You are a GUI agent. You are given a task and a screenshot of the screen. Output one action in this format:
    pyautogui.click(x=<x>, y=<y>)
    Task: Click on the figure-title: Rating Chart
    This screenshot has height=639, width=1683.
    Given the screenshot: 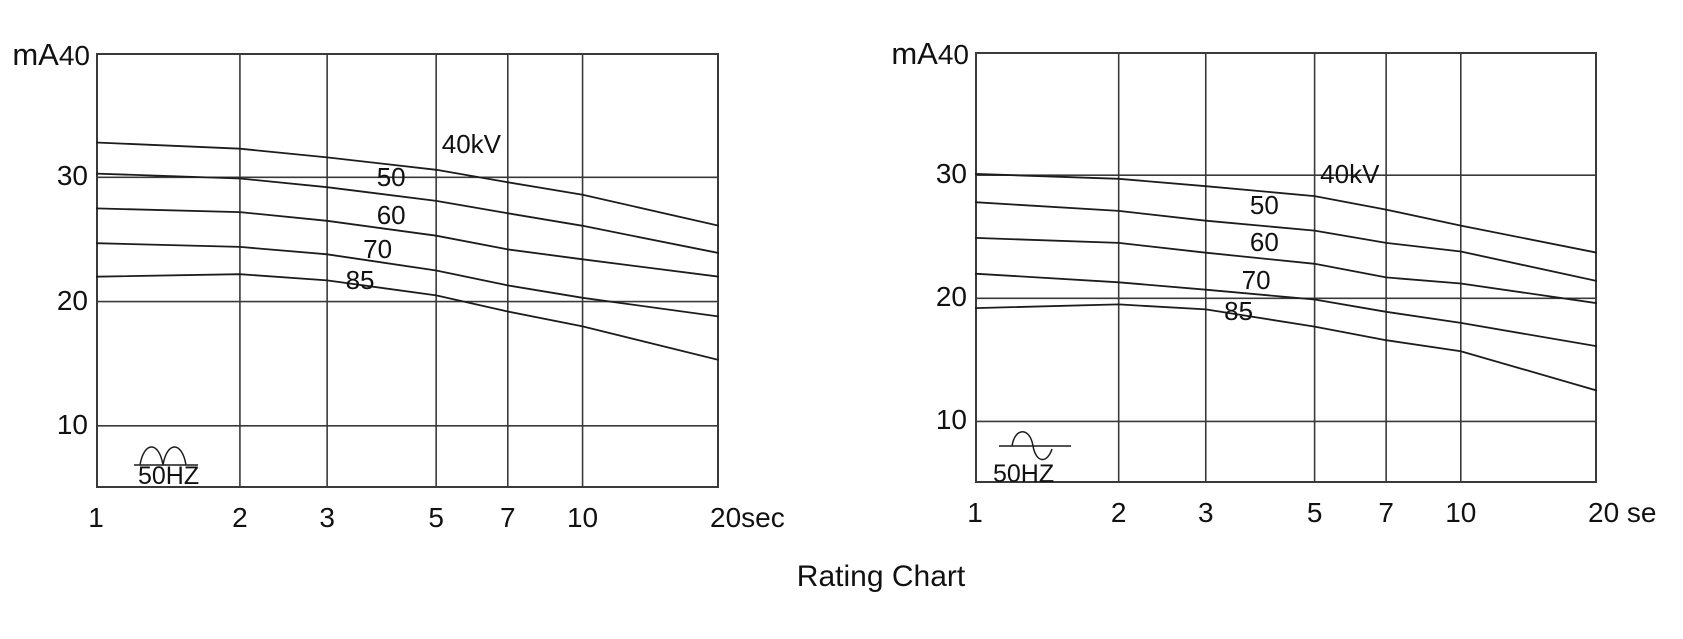 What is the action you would take?
    pyautogui.click(x=881, y=576)
    